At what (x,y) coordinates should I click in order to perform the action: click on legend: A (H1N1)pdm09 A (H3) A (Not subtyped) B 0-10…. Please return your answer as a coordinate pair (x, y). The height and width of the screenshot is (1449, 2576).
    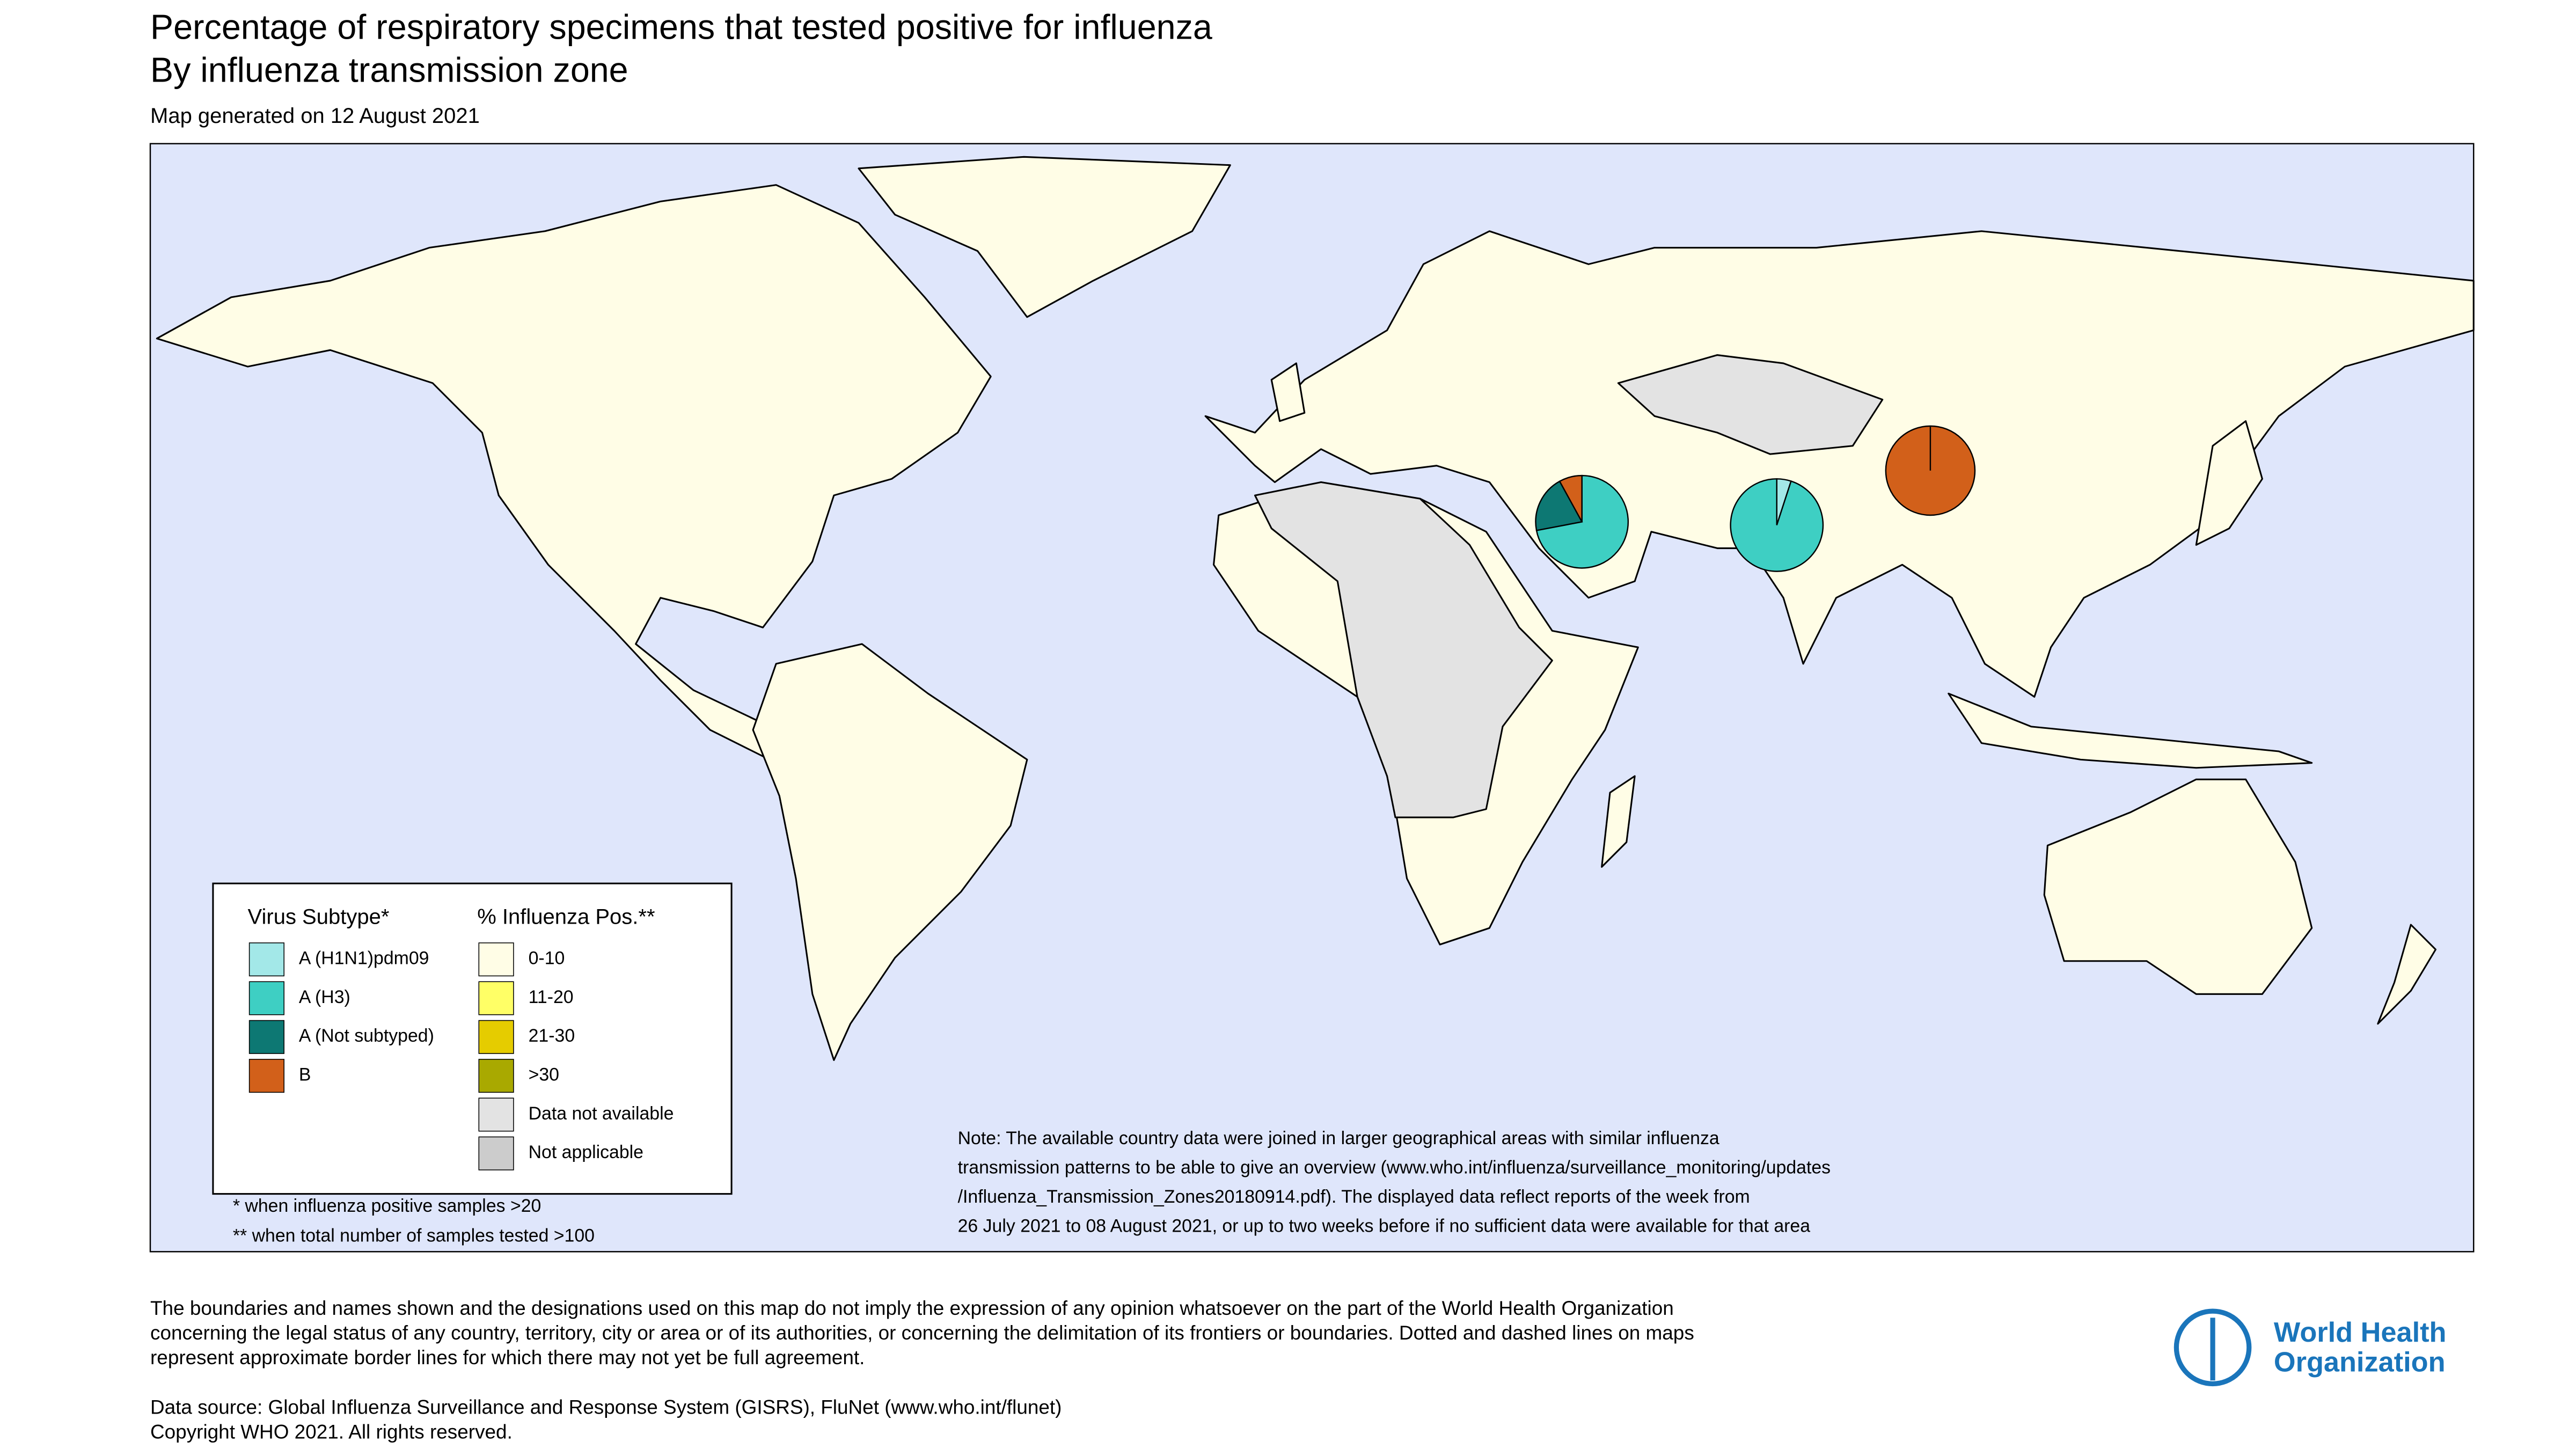
    Looking at the image, I should click on (461, 1056).